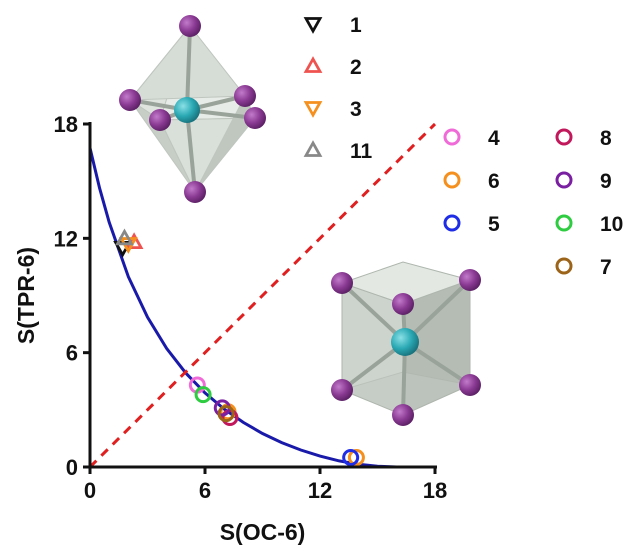 The width and height of the screenshot is (633, 548). I want to click on legend-label-10: 10, so click(611, 224).